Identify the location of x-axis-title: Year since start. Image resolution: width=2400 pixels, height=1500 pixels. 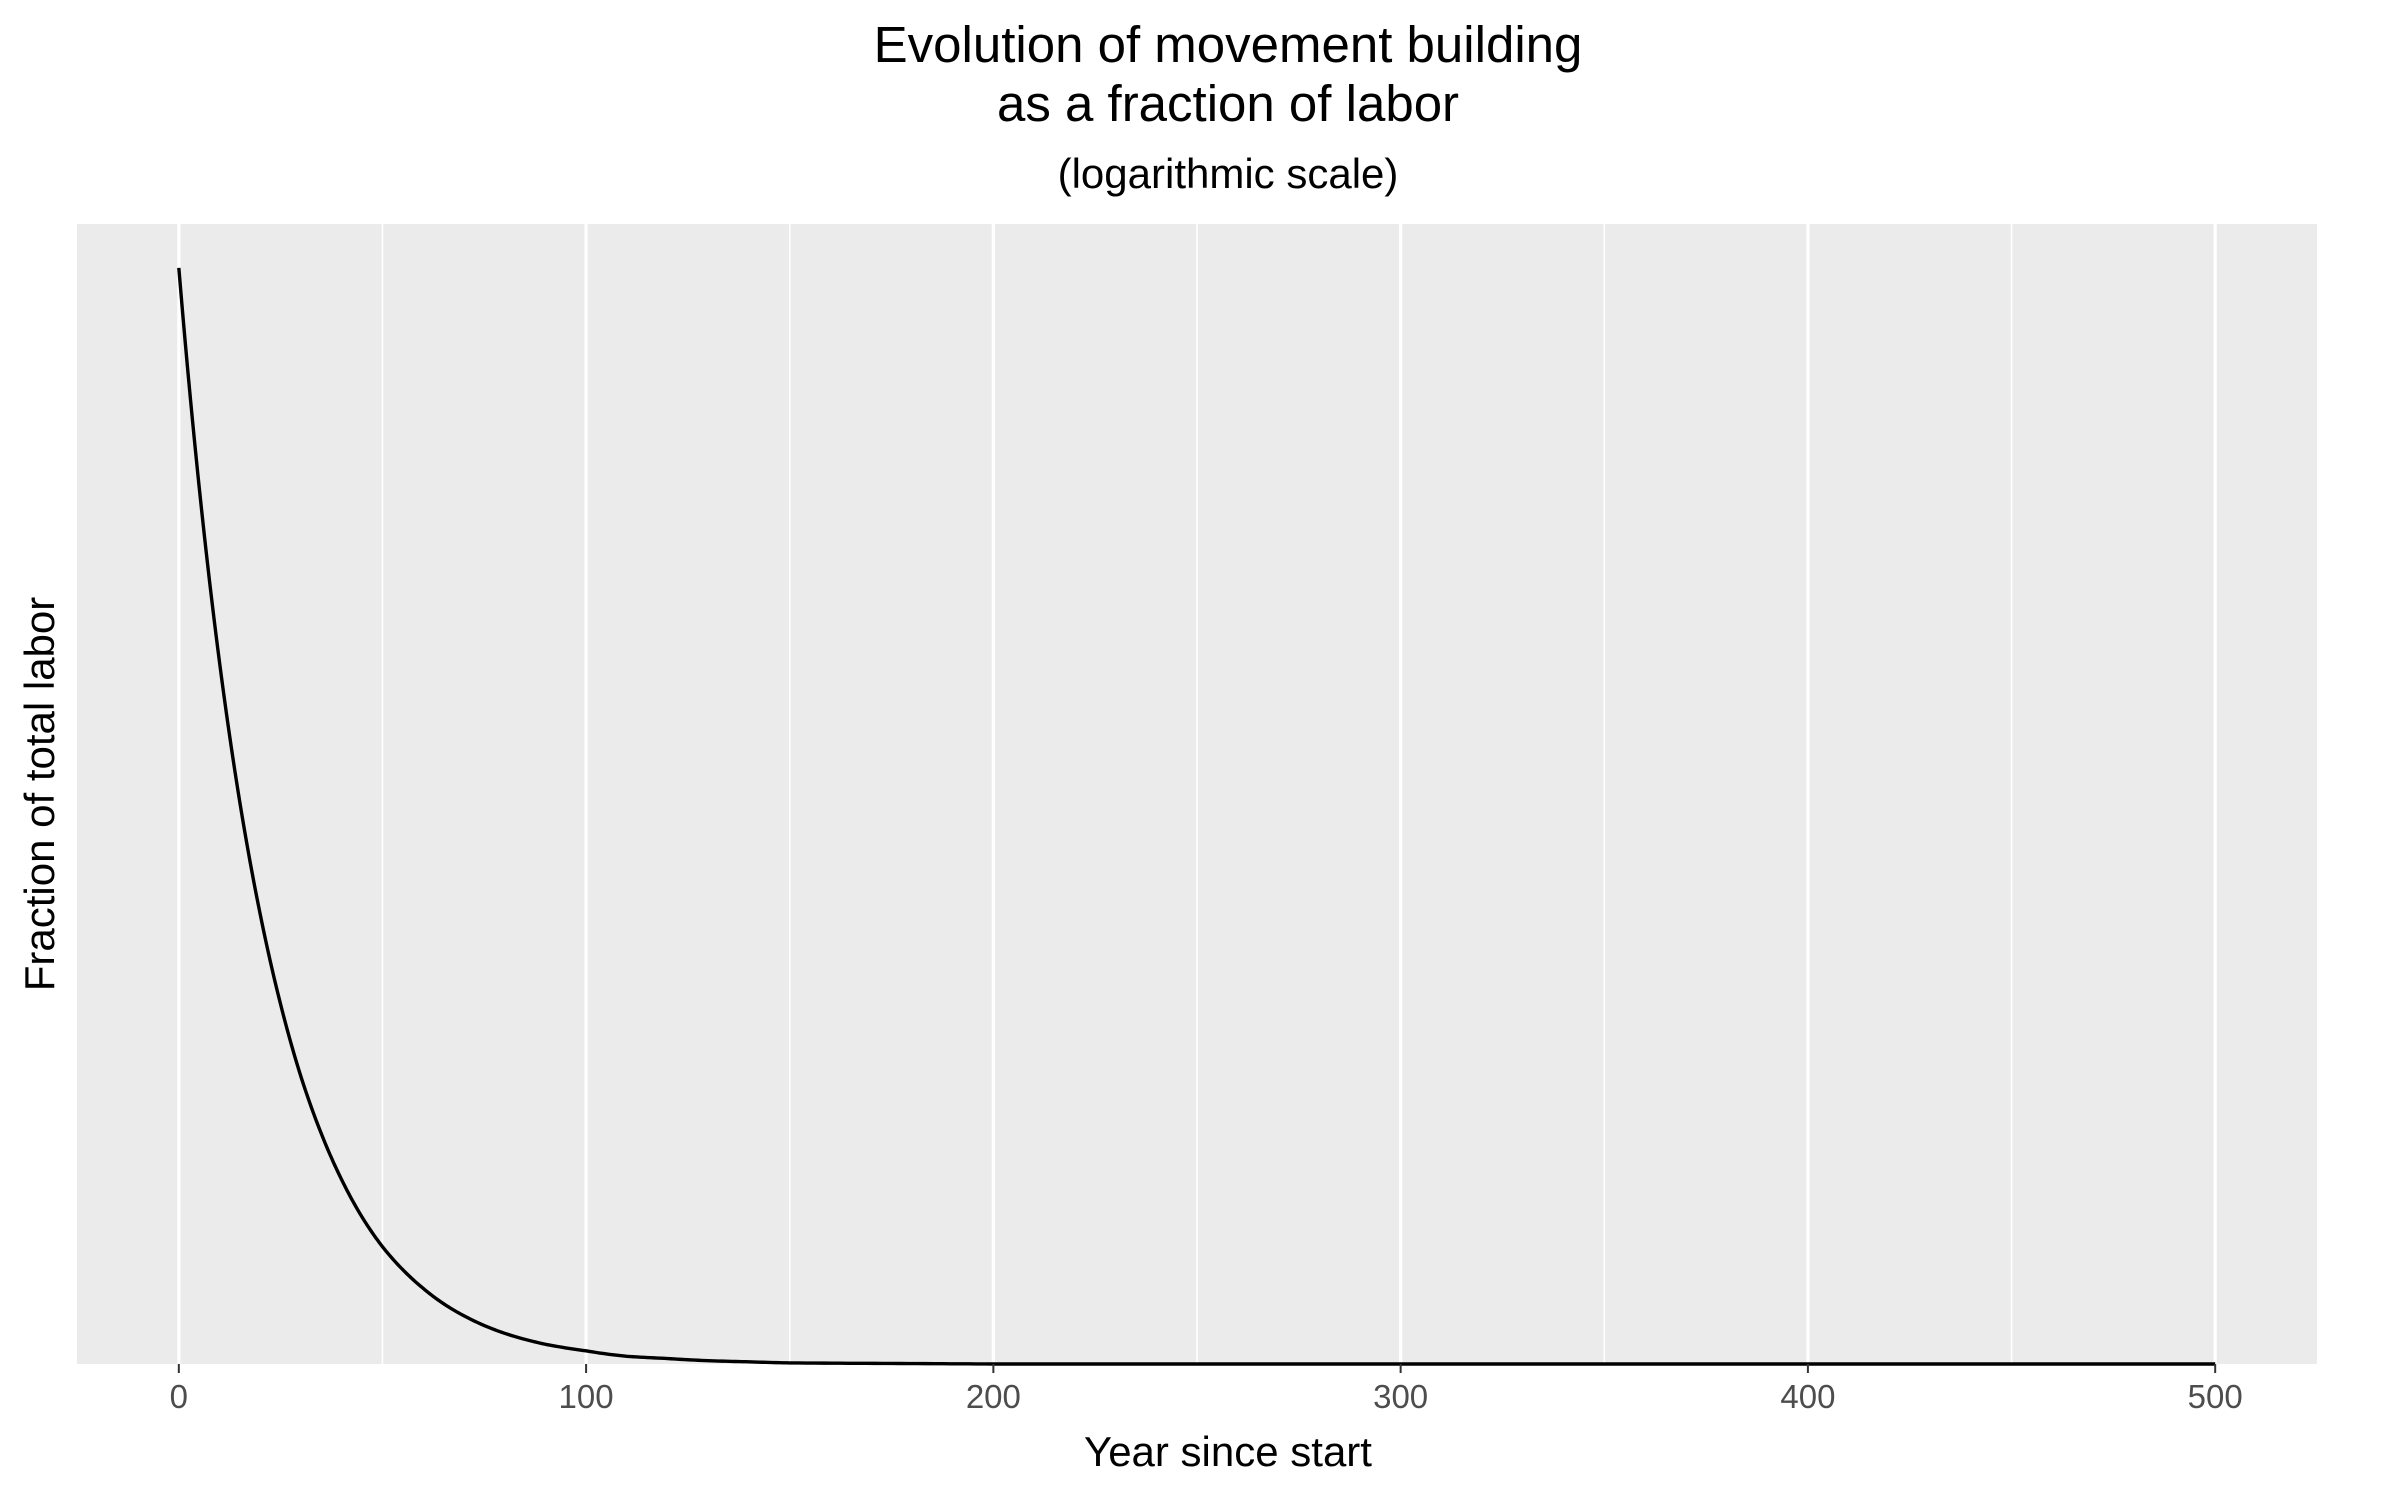
(1228, 1451).